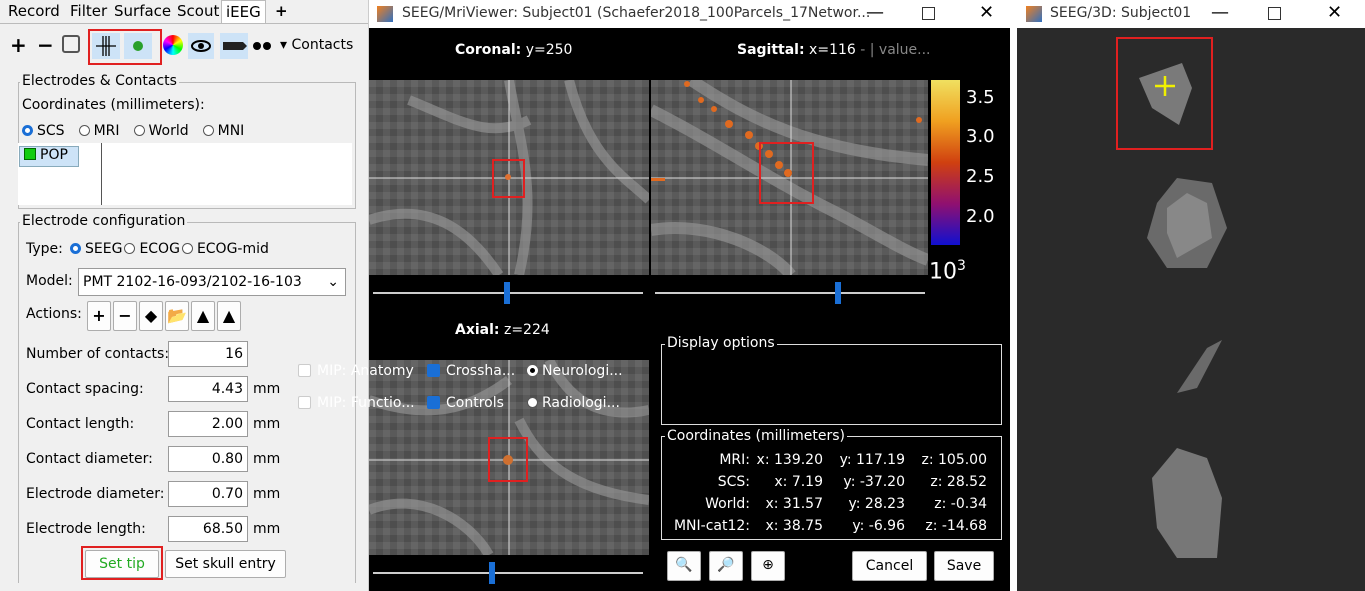  What do you see at coordinates (45, 45) in the screenshot?
I see `remove-icon: −` at bounding box center [45, 45].